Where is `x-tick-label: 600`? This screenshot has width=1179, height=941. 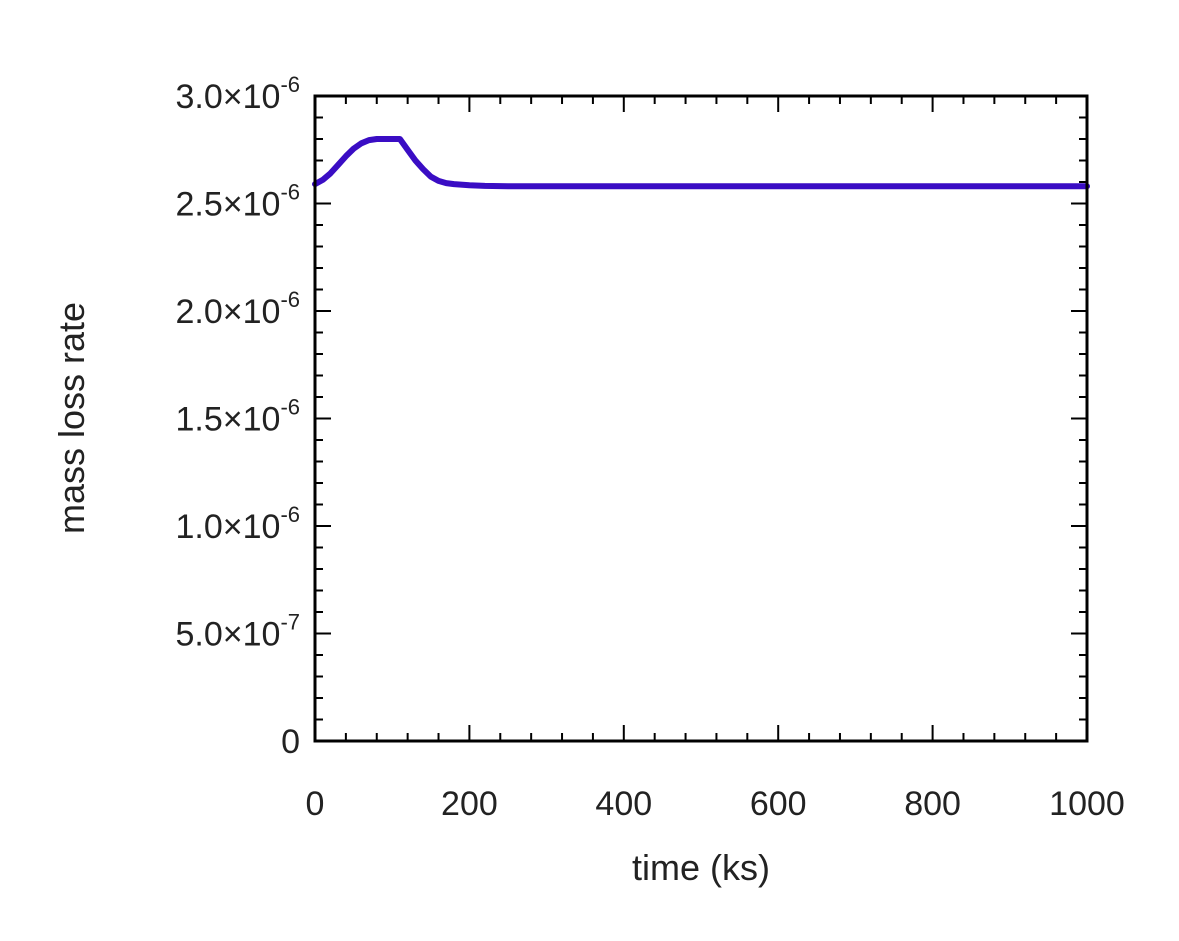 x-tick-label: 600 is located at coordinates (778, 804).